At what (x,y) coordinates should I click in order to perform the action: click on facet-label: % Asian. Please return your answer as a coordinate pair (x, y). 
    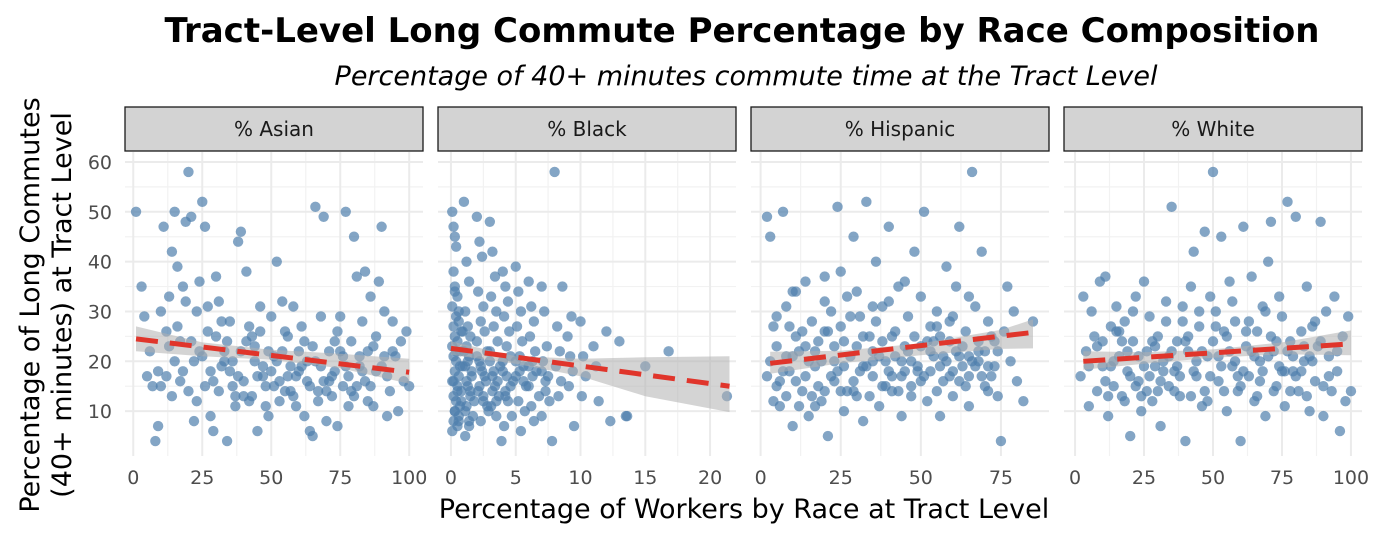
    Looking at the image, I should click on (274, 129).